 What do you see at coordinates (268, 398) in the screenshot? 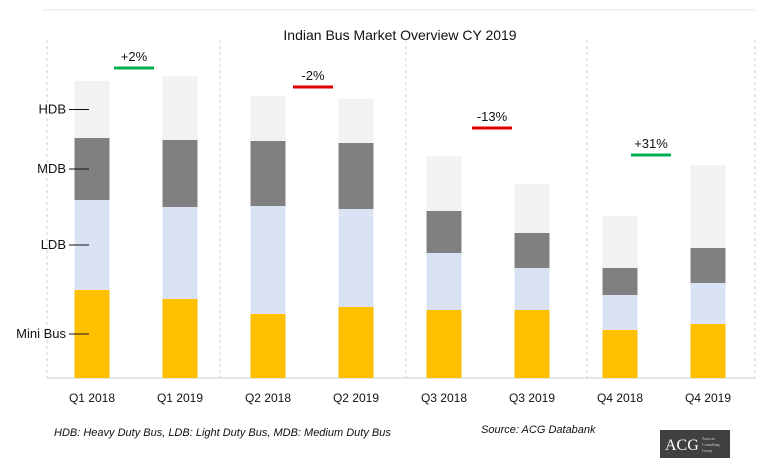
I see `x-tick-label: Q2 2018` at bounding box center [268, 398].